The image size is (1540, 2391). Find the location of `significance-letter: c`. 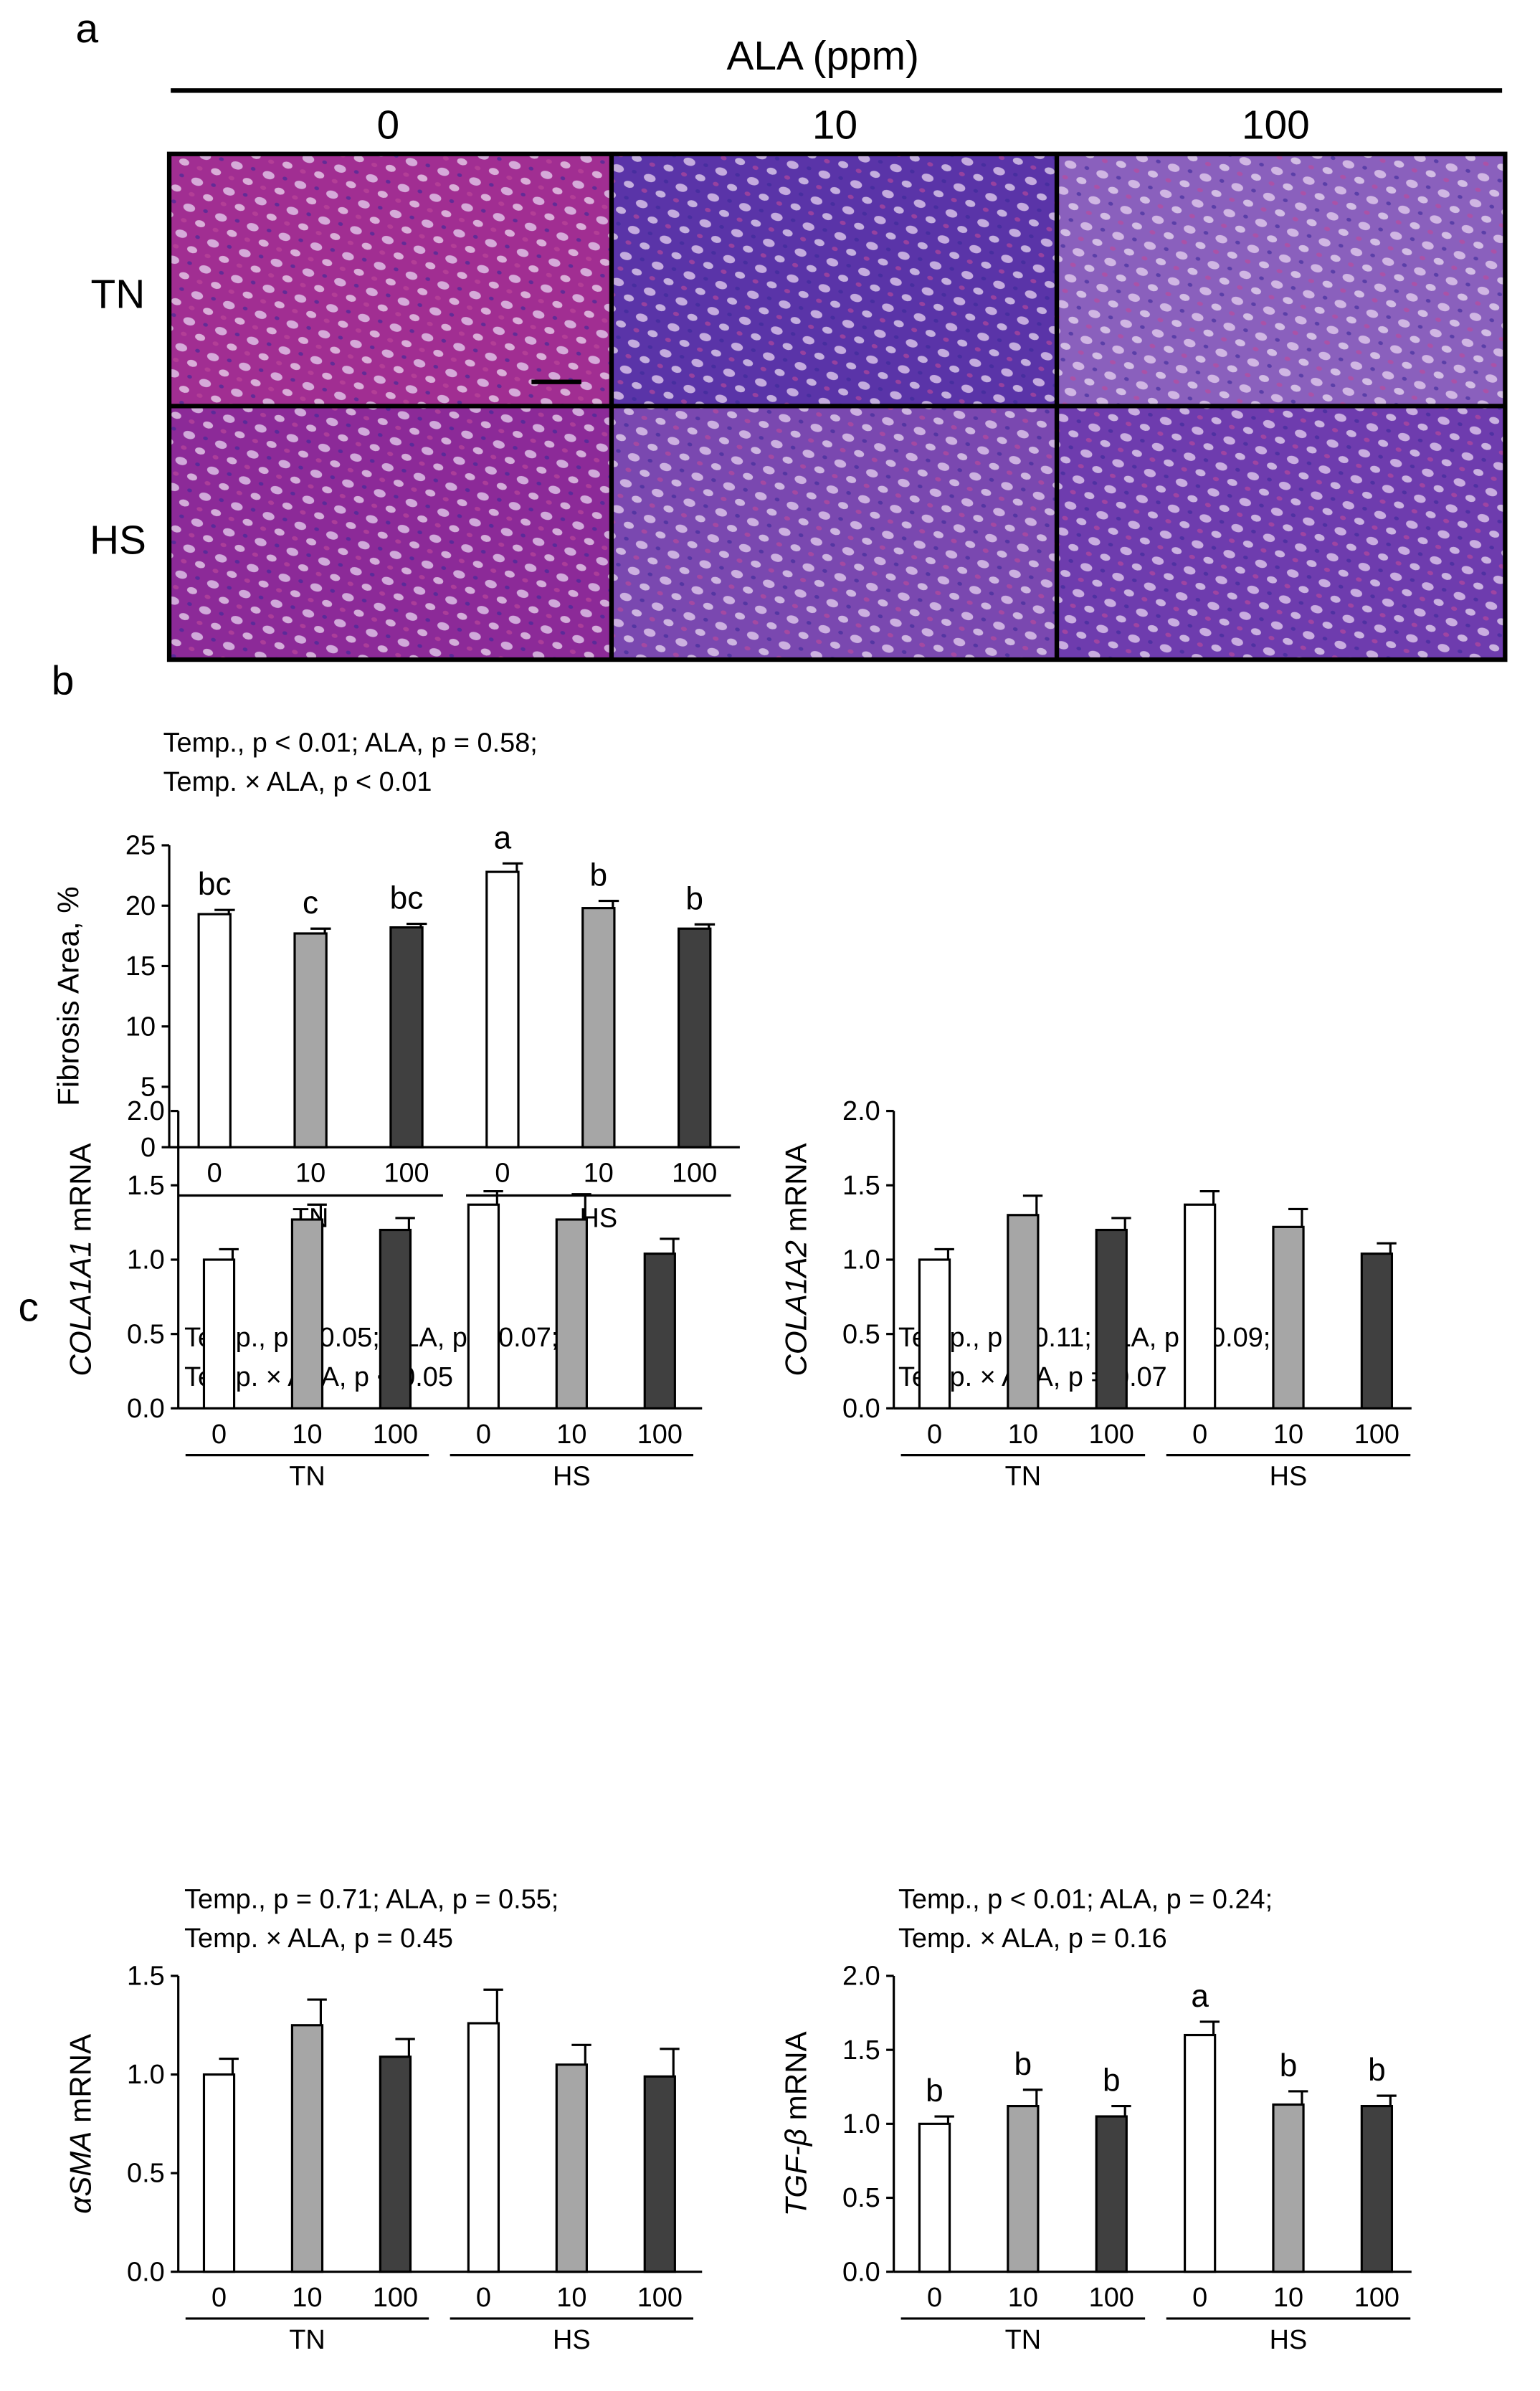

significance-letter: c is located at coordinates (310, 903).